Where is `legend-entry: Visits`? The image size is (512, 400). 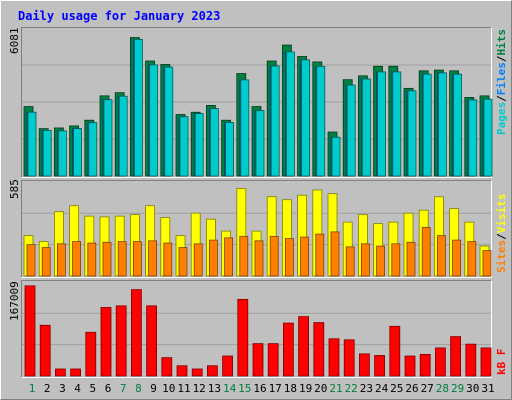
legend-entry: Visits is located at coordinates (501, 214).